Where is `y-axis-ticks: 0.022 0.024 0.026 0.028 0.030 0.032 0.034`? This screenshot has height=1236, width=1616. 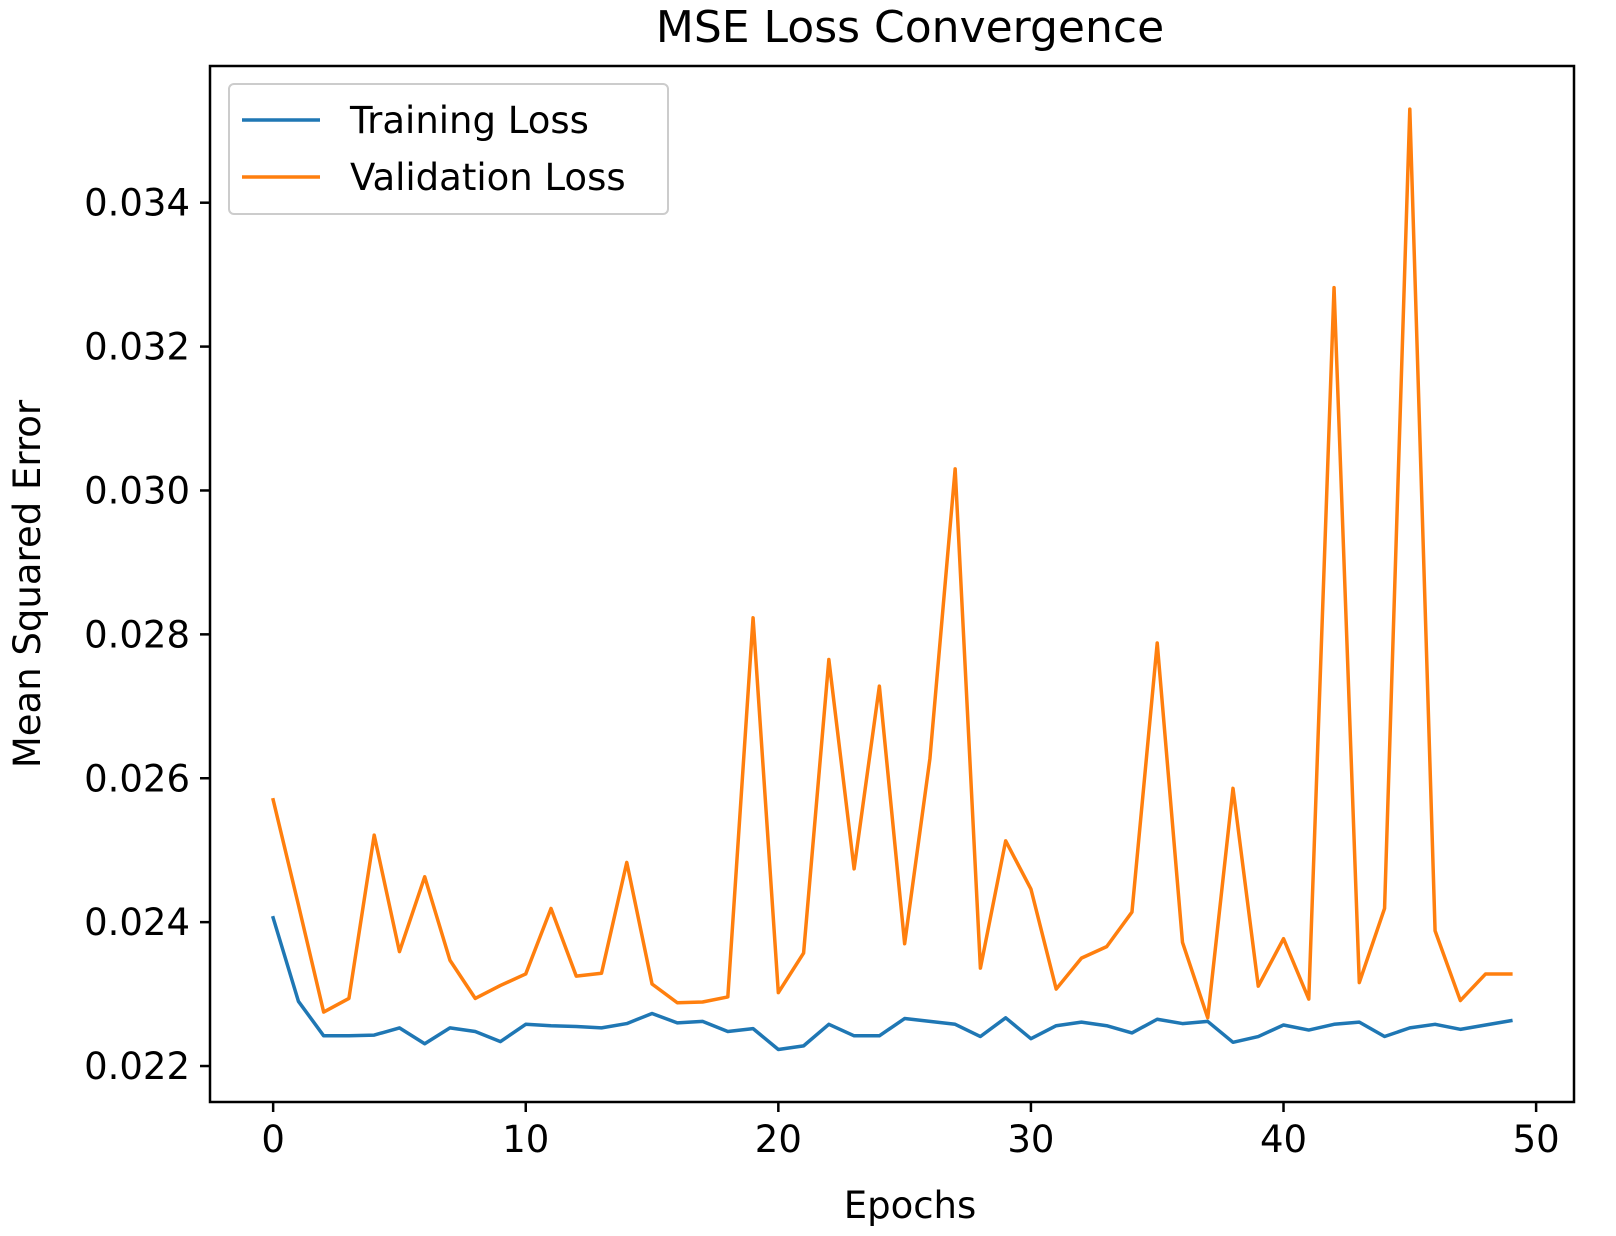 y-axis-ticks: 0.022 0.024 0.026 0.028 0.030 0.032 0.034 is located at coordinates (147, 635).